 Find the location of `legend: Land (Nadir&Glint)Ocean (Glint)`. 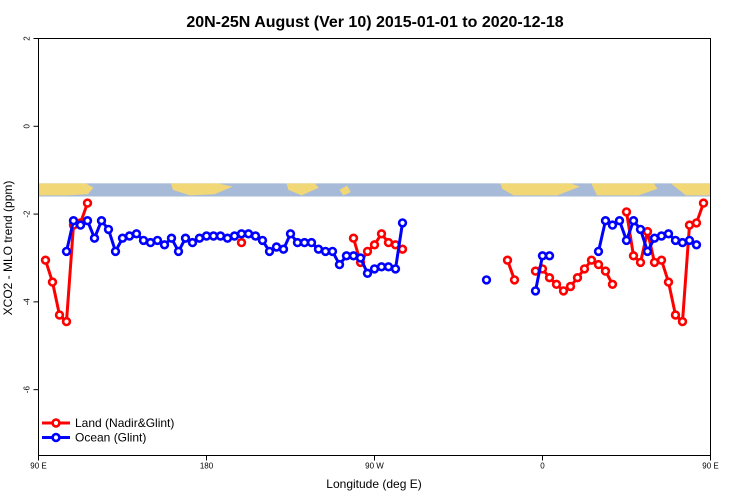

legend: Land (Nadir&Glint)Ocean (Glint) is located at coordinates (108, 430).